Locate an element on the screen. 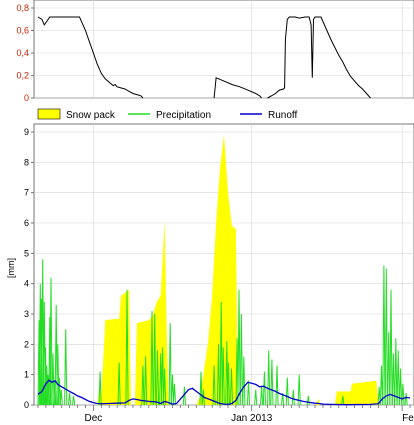 The width and height of the screenshot is (414, 425). top-y-tick-label: 0,4 is located at coordinates (22, 53).